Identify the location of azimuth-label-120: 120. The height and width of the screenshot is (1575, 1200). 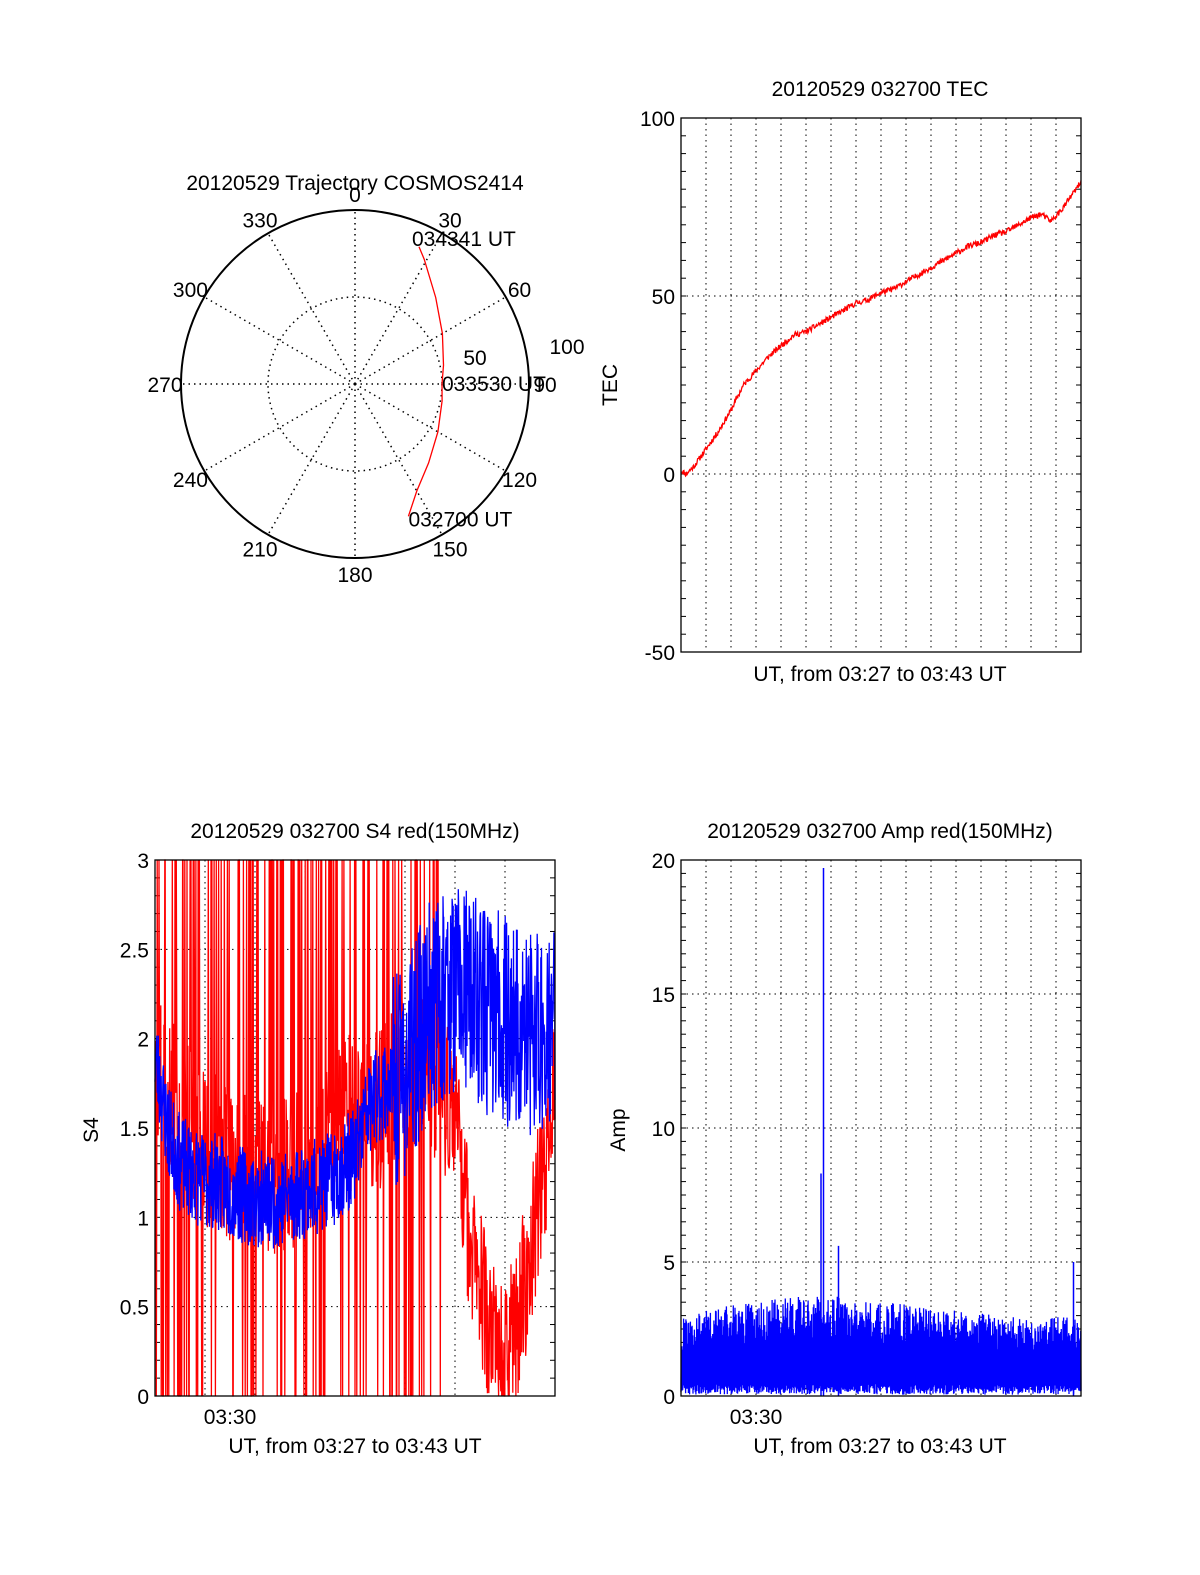
(519, 480).